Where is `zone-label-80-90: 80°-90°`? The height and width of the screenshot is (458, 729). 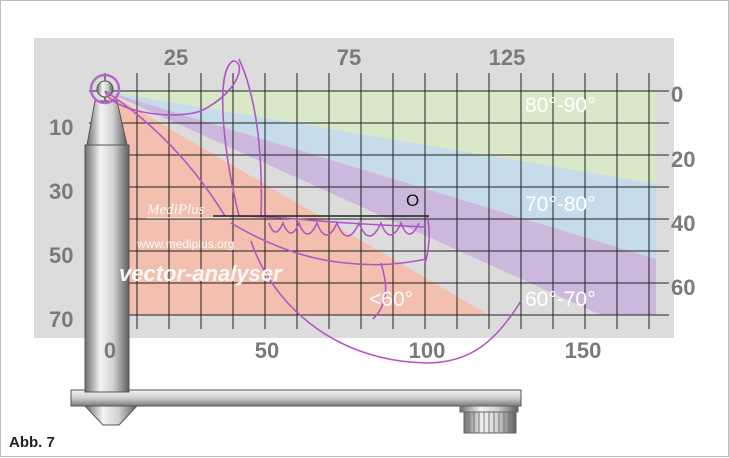 zone-label-80-90: 80°-90° is located at coordinates (560, 105).